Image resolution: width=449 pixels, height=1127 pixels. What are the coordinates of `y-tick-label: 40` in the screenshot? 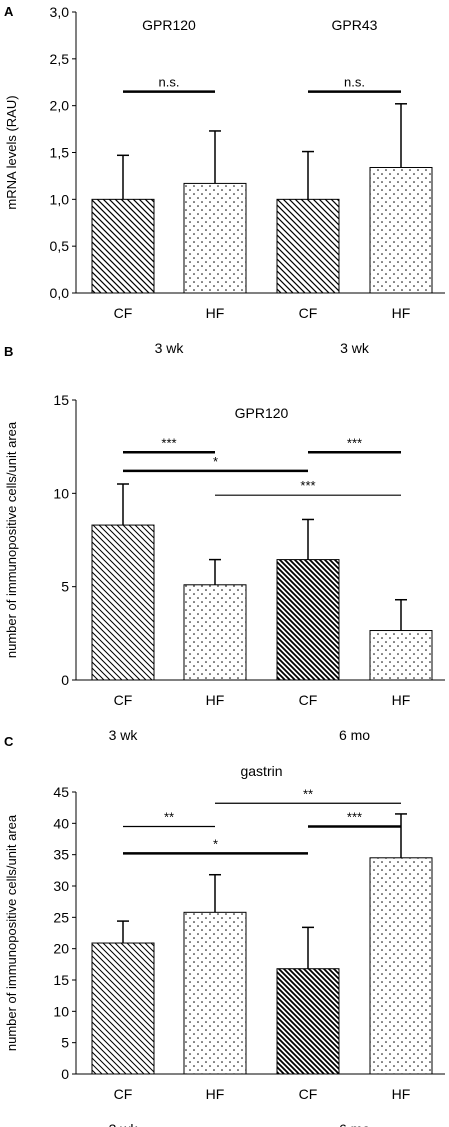 It's located at (61, 823).